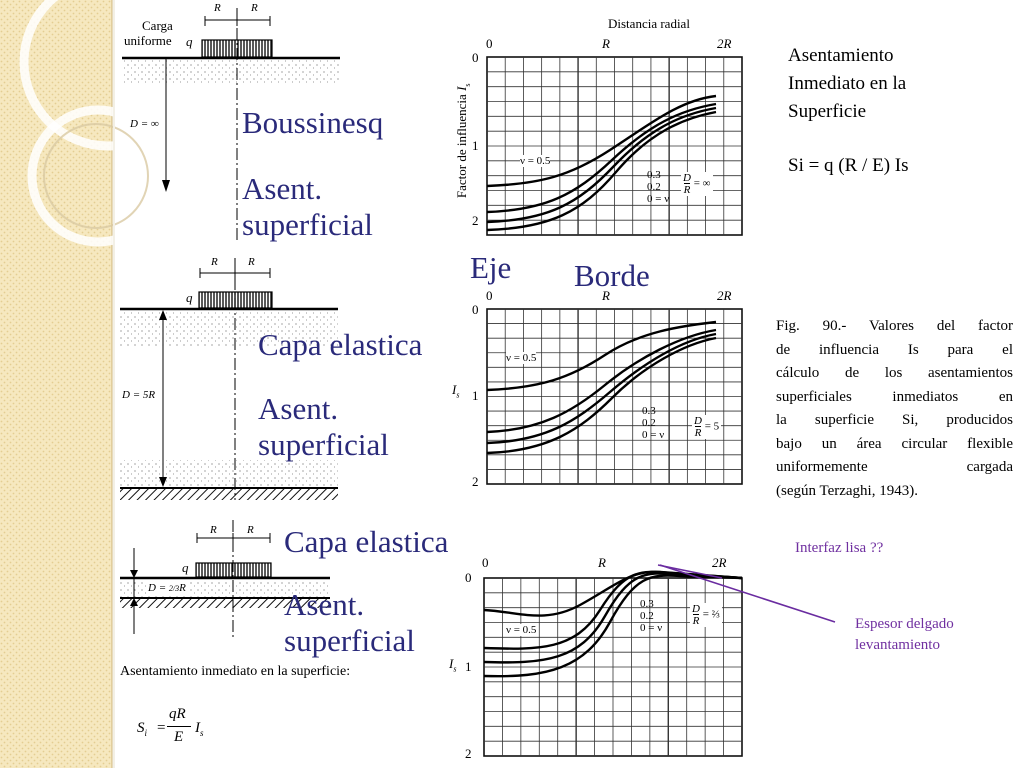 Image resolution: width=1024 pixels, height=768 pixels. What do you see at coordinates (458, 395) in the screenshot?
I see `graph-2-y-i-sub: s` at bounding box center [458, 395].